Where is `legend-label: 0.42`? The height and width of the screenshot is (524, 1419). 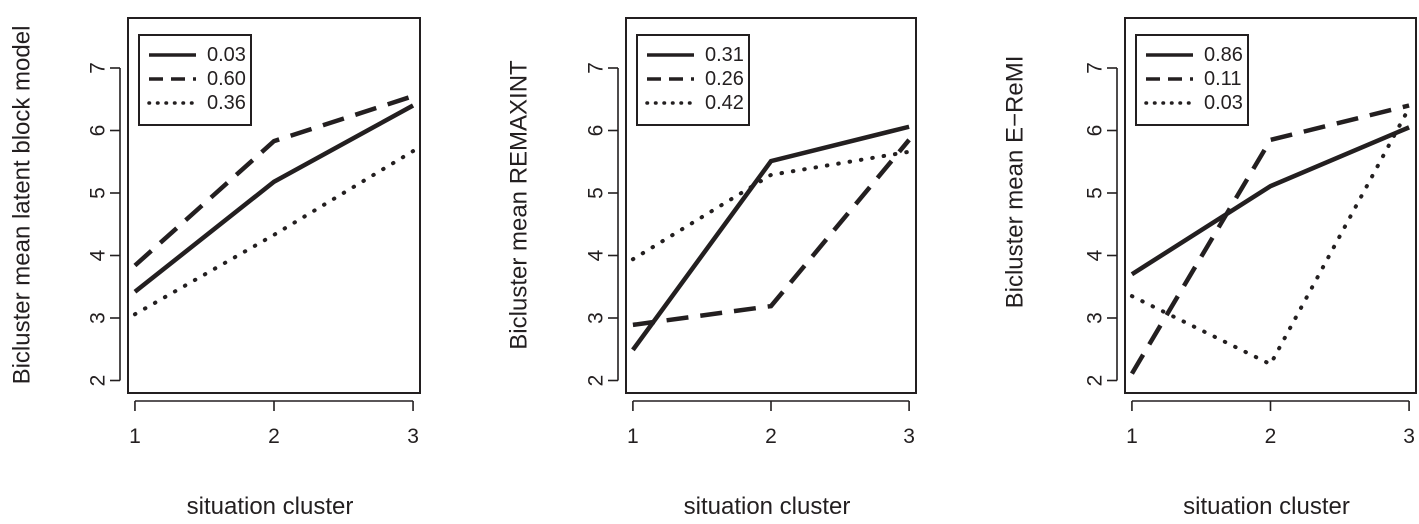
legend-label: 0.42 is located at coordinates (724, 103).